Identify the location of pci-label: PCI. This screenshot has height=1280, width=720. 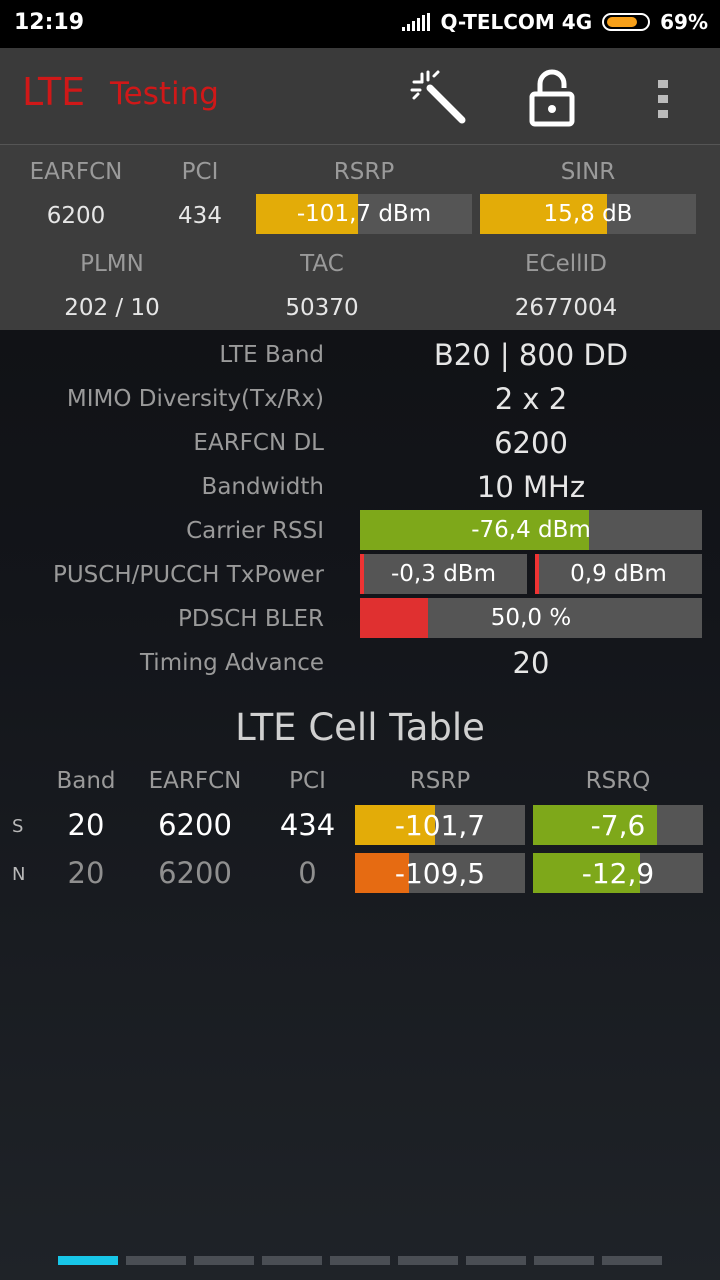
(200, 172).